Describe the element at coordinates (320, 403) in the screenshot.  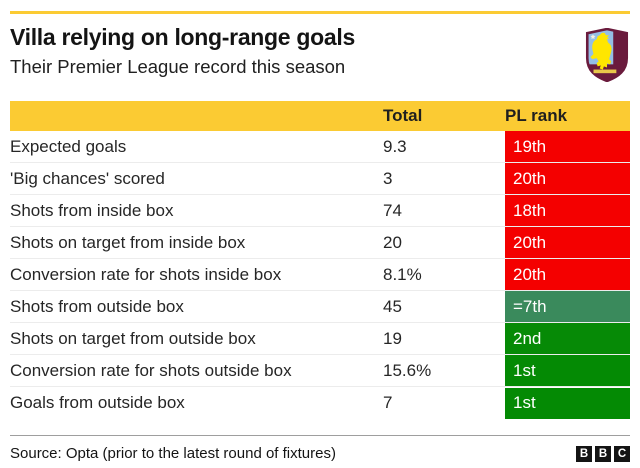
I see `table-row: Goals from outside box 7 1st` at that location.